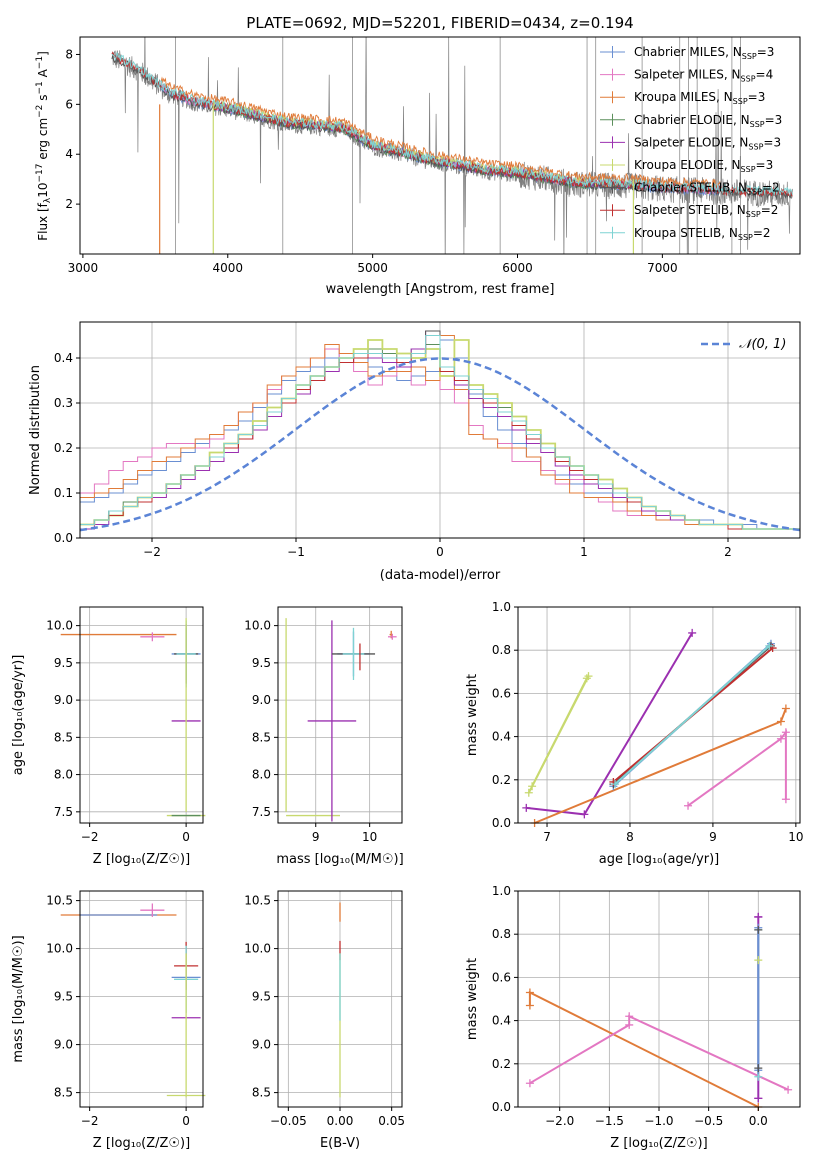  Describe the element at coordinates (688, 52) in the screenshot. I see `legend-label: Chabrier MILES, N` at that location.